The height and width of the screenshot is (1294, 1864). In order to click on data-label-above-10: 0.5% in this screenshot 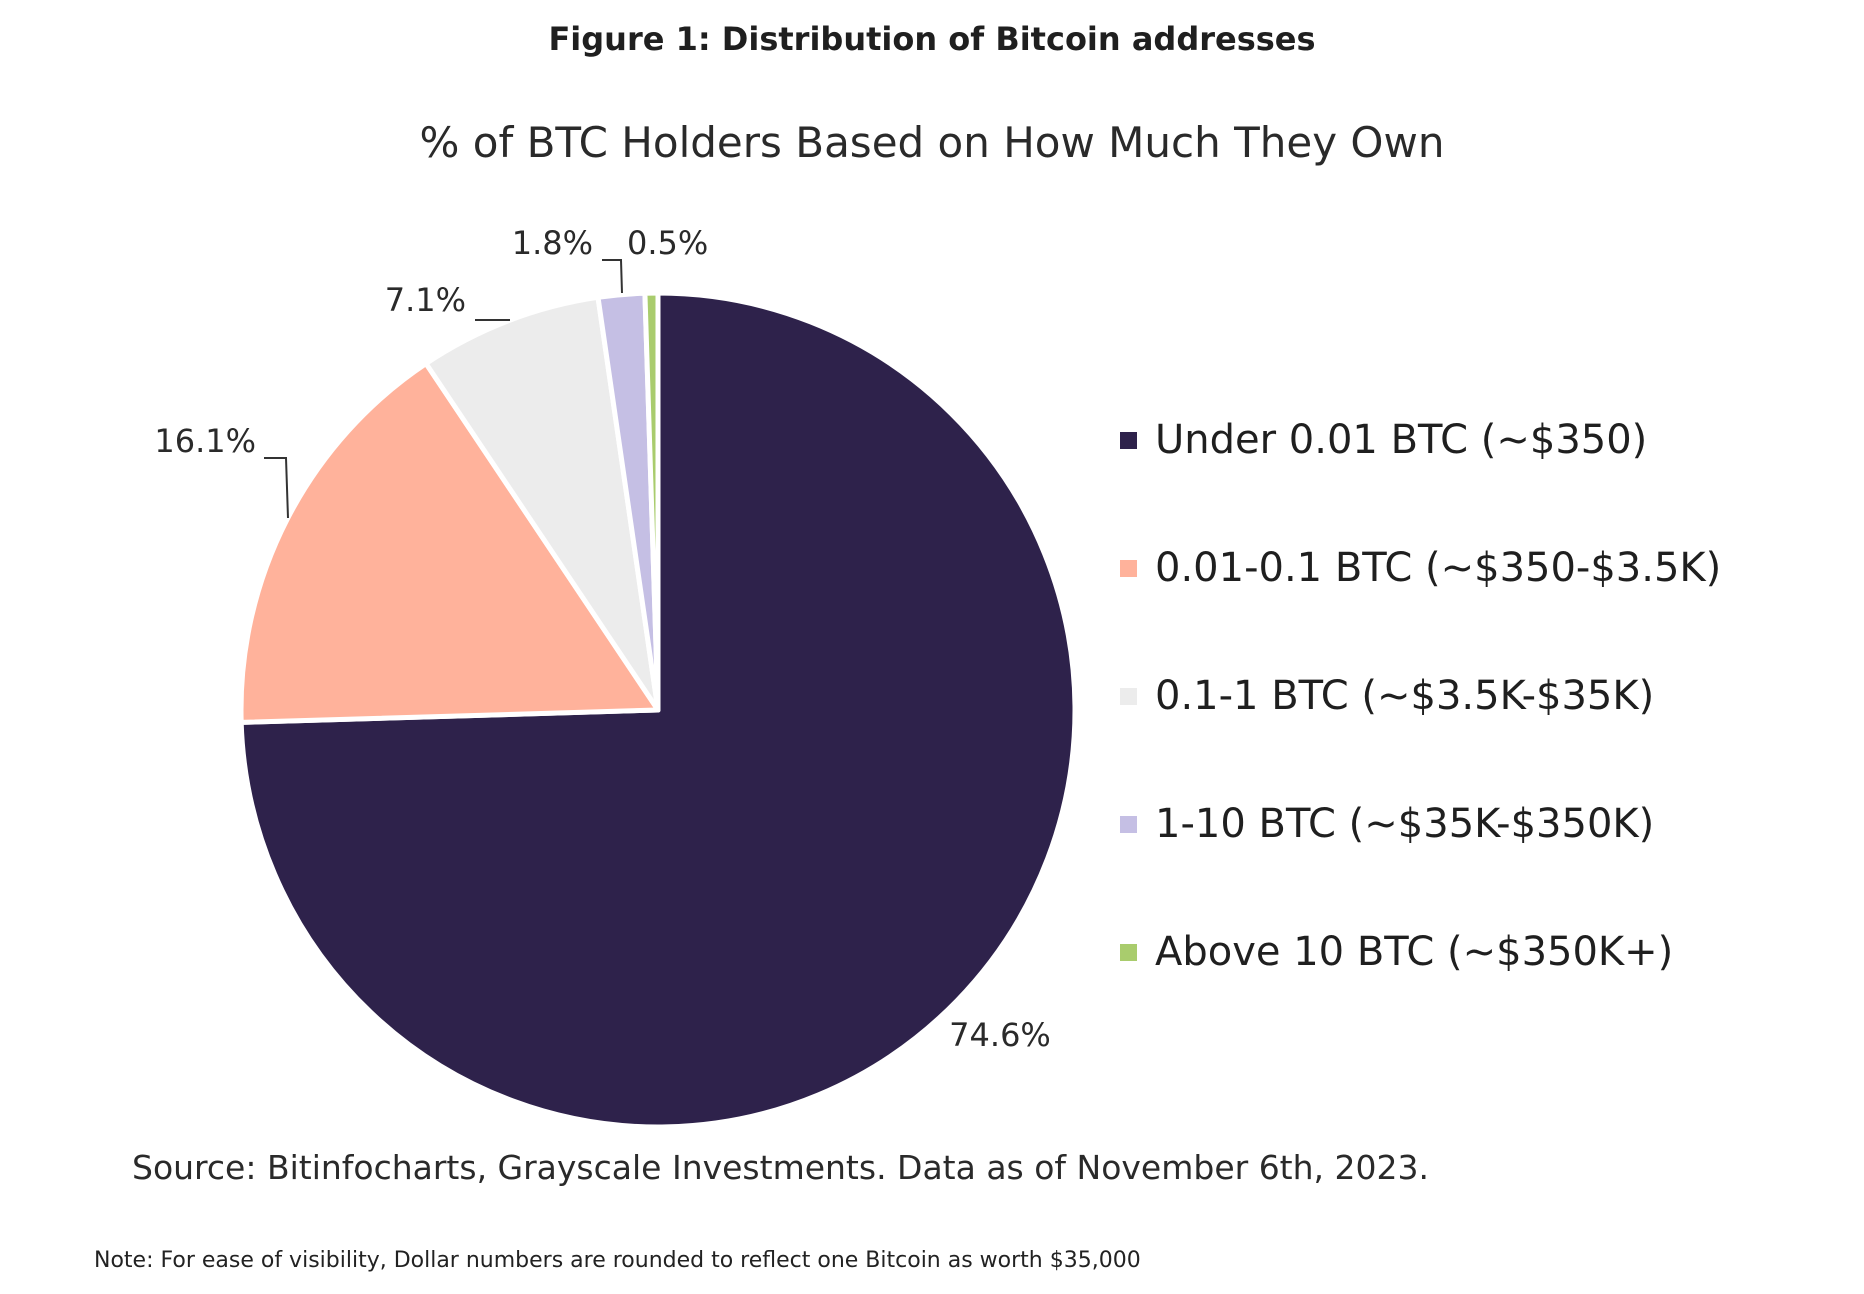, I will do `click(667, 243)`.